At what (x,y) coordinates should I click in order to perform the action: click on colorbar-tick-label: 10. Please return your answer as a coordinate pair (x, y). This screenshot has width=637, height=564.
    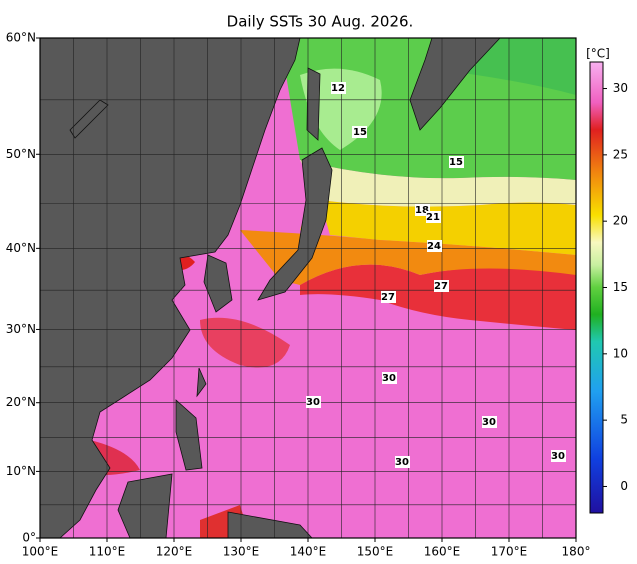
    Looking at the image, I should click on (620, 353).